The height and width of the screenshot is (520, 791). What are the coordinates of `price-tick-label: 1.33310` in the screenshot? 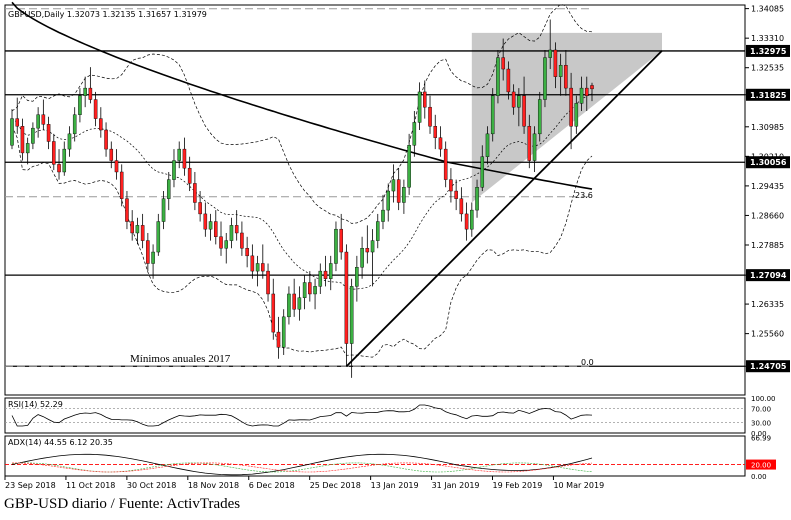 It's located at (767, 38).